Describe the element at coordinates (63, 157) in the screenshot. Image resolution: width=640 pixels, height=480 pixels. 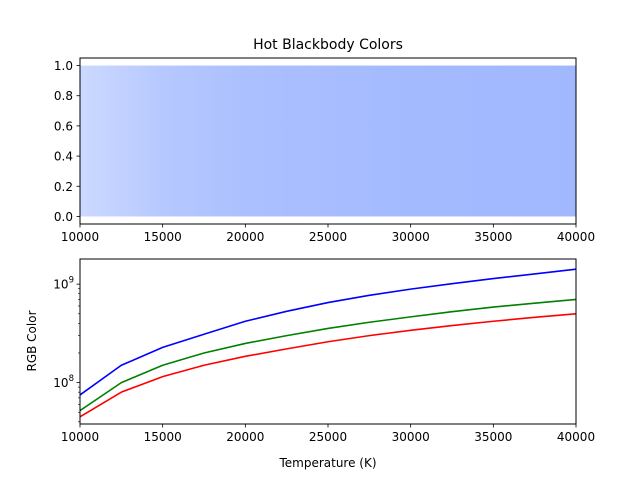
I see `top-y-tick-label: 0.4` at that location.